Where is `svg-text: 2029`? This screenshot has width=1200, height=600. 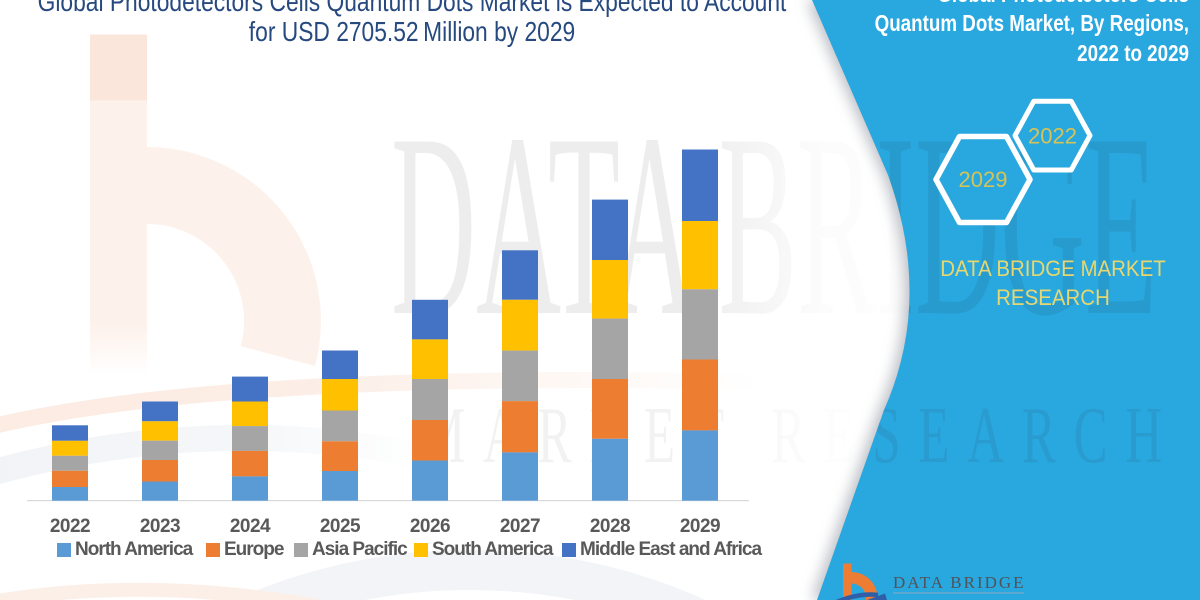 svg-text: 2029 is located at coordinates (983, 179).